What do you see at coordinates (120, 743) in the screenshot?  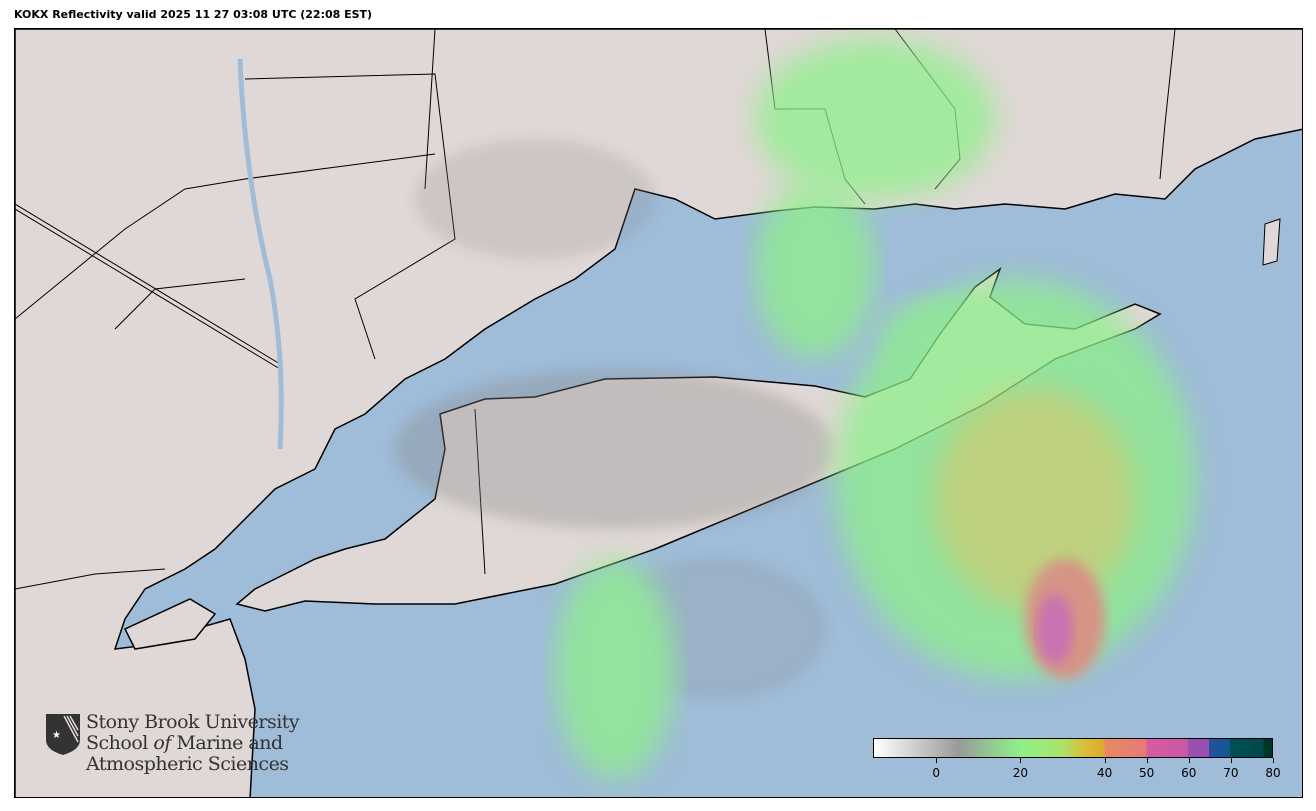 I see `logo-line2a: School` at bounding box center [120, 743].